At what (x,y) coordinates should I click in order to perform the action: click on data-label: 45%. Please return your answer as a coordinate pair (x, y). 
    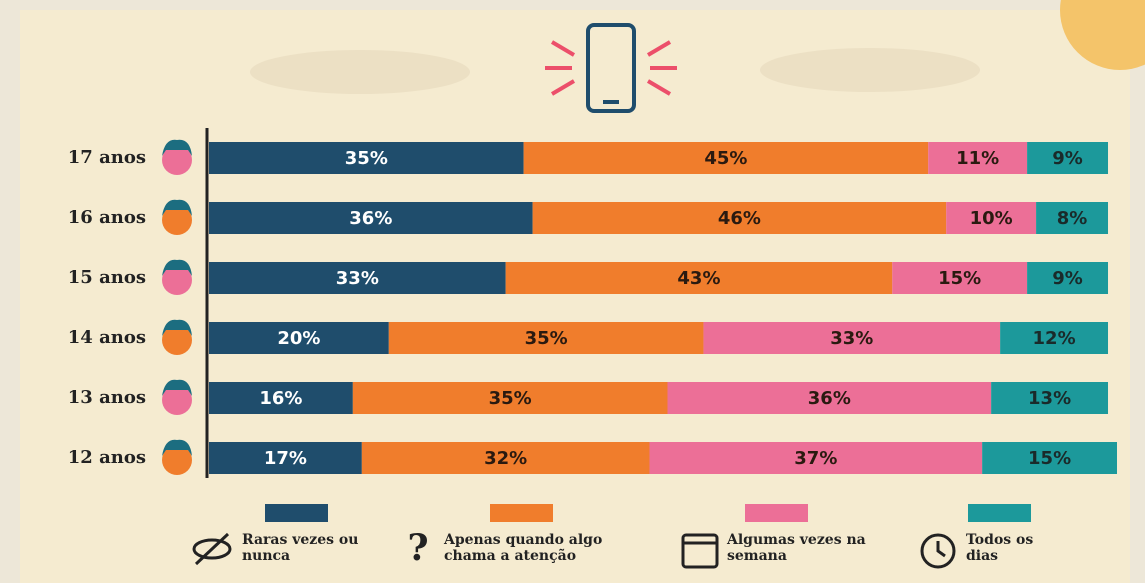
    Looking at the image, I should click on (725, 158).